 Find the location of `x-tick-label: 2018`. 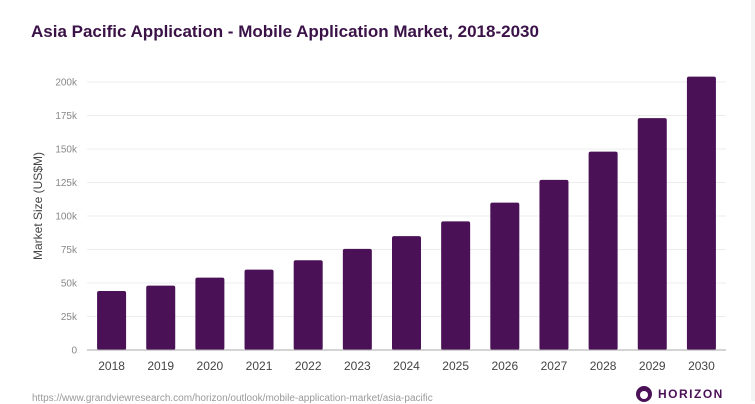

x-tick-label: 2018 is located at coordinates (111, 366).